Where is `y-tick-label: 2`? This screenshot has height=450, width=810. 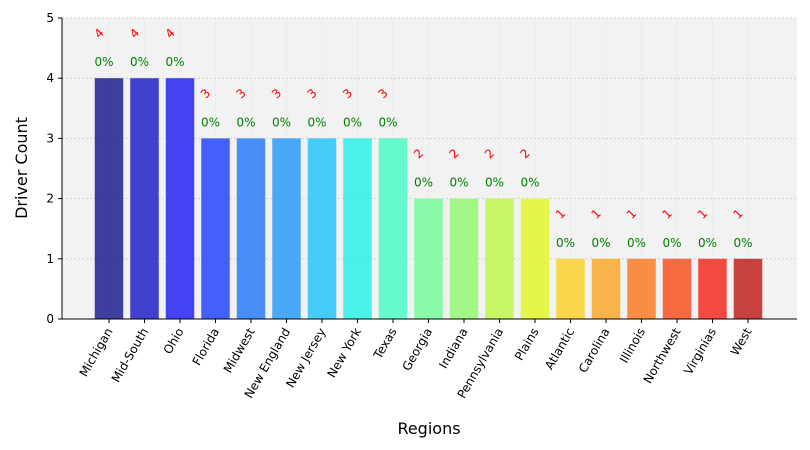 y-tick-label: 2 is located at coordinates (50, 199).